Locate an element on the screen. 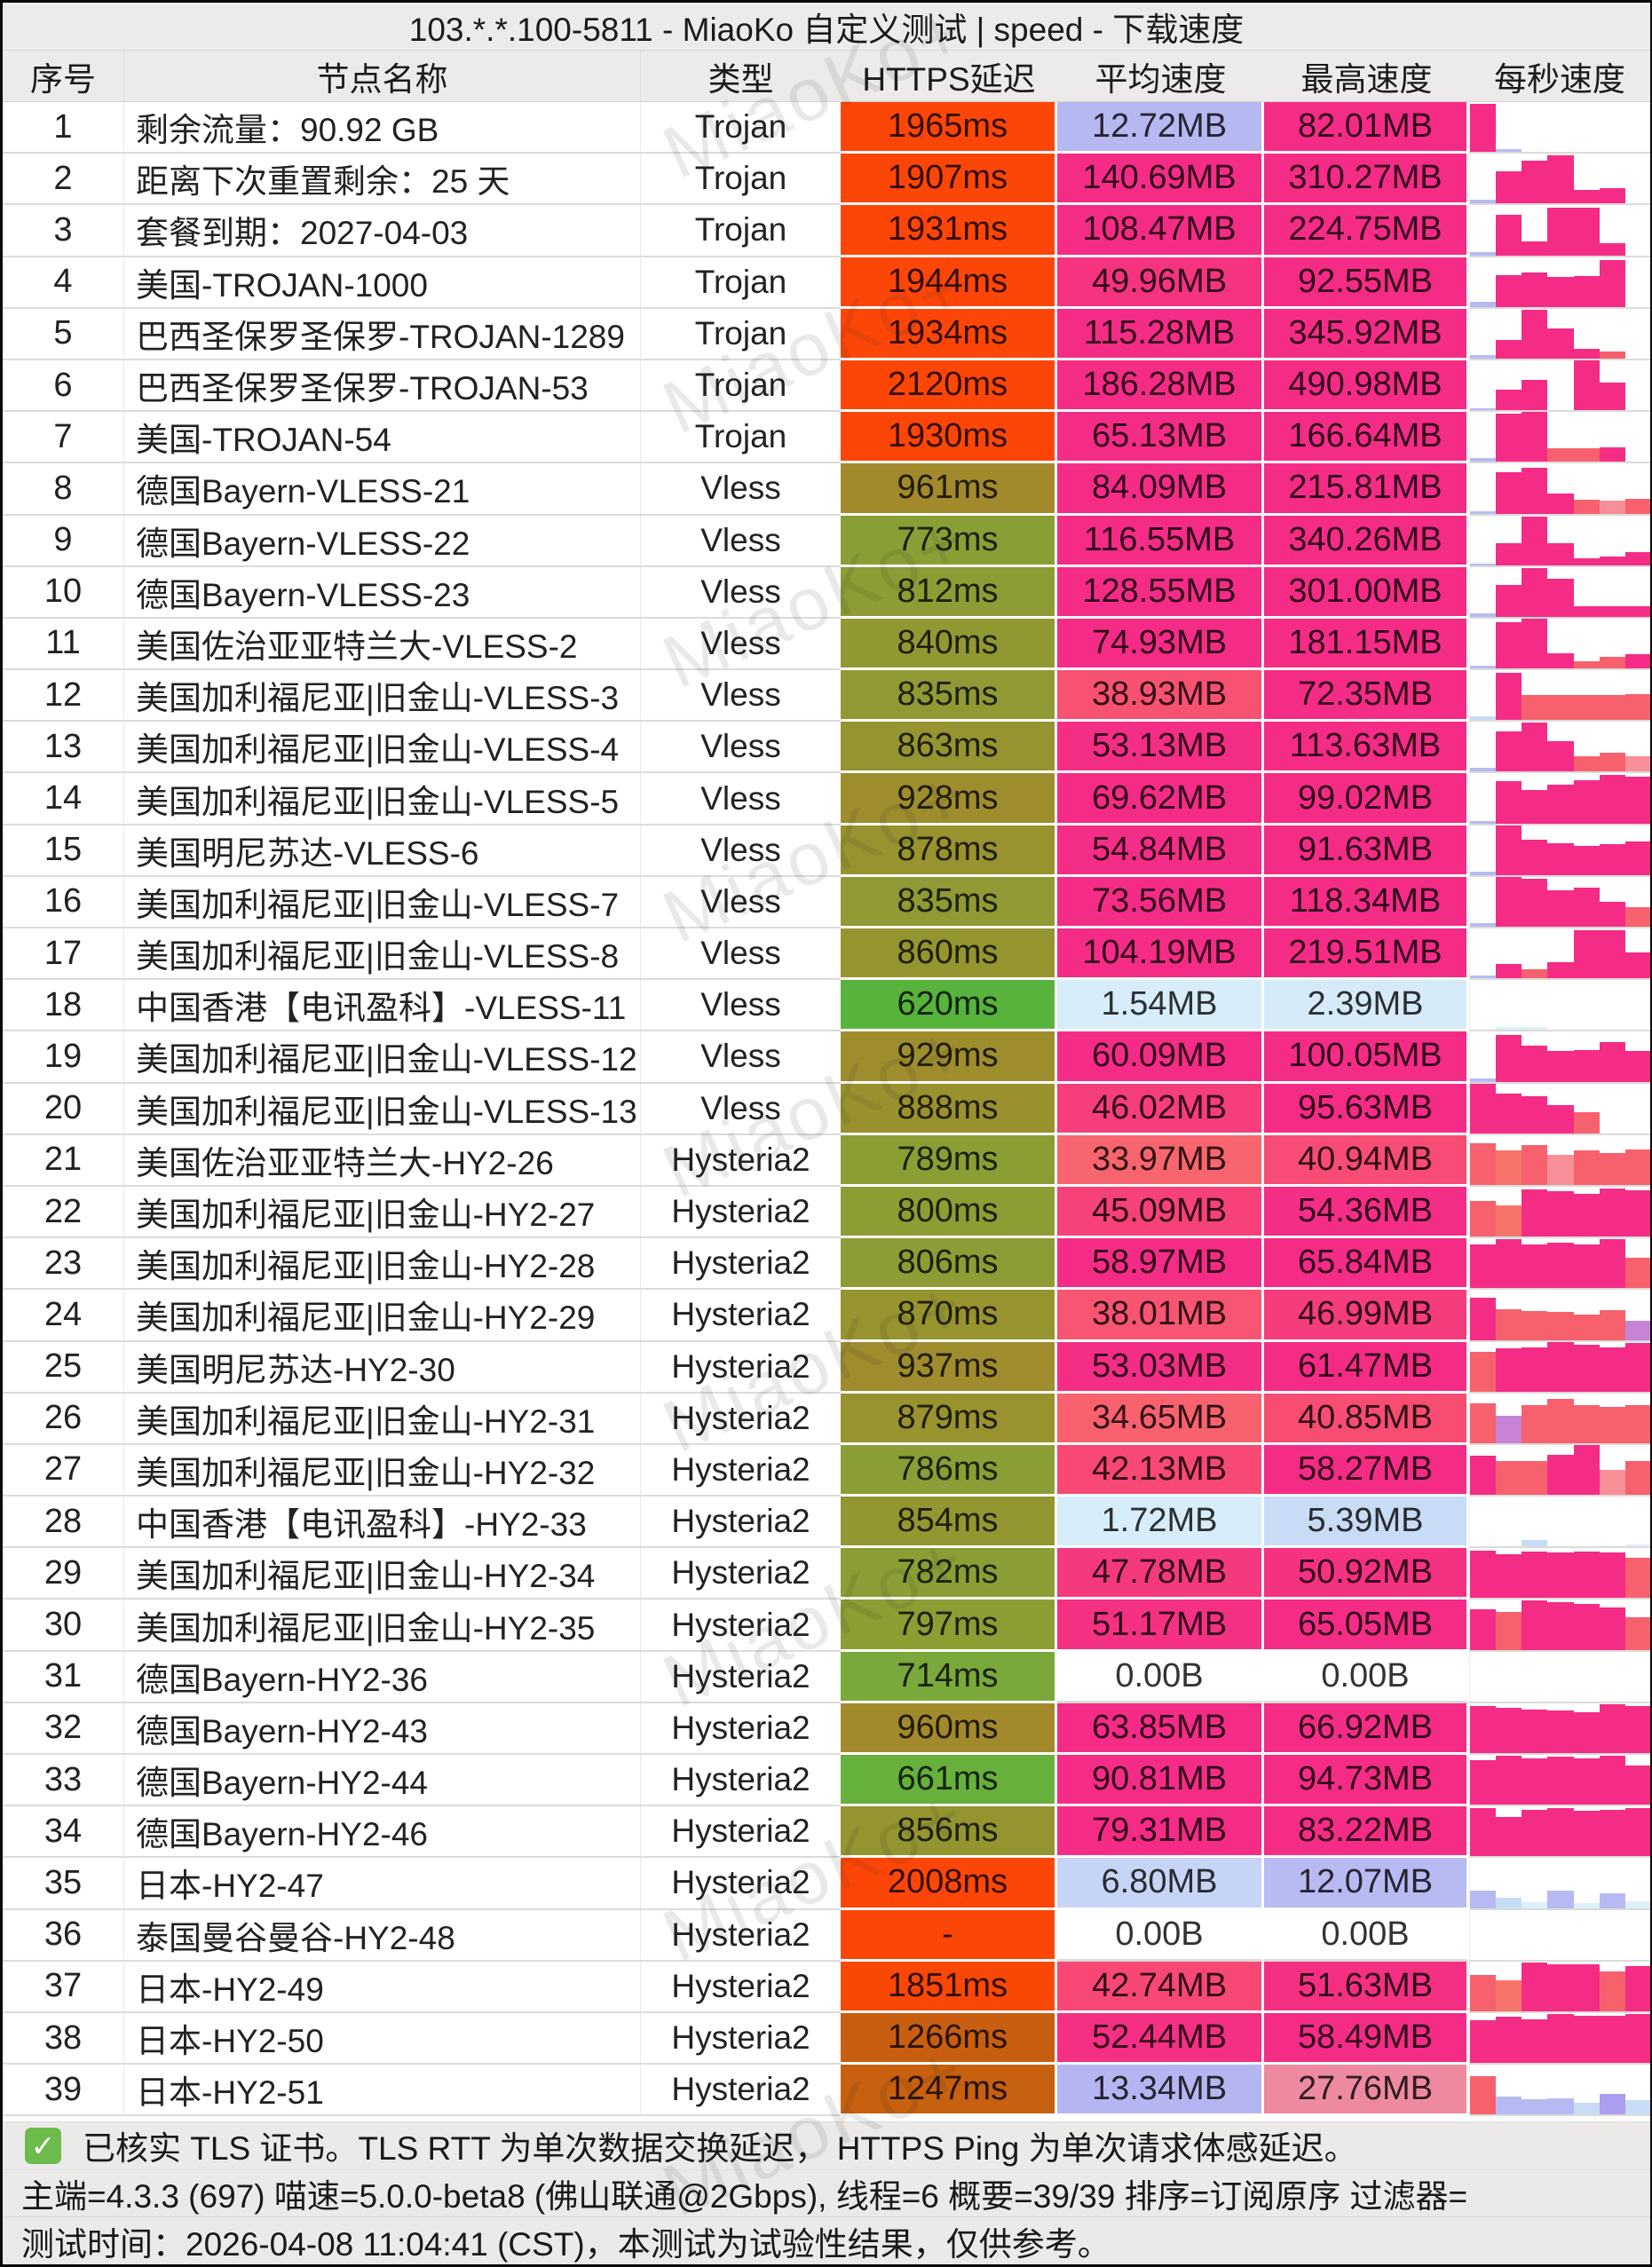 This screenshot has height=2267, width=1652. average-speed: 84.09MB is located at coordinates (1160, 489).